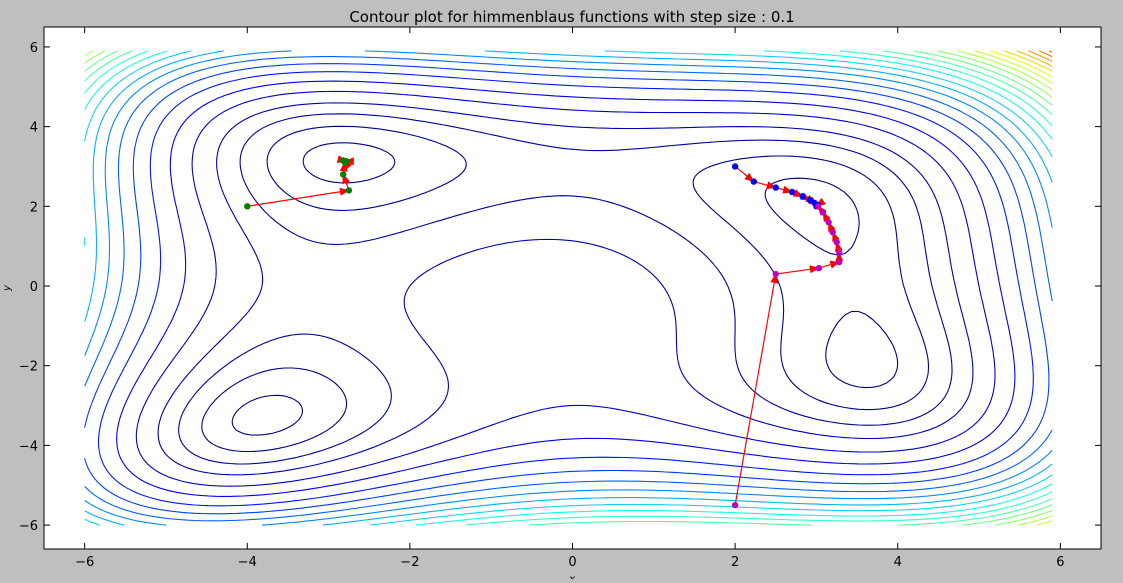  What do you see at coordinates (84, 562) in the screenshot?
I see `x-tick-label: −6` at bounding box center [84, 562].